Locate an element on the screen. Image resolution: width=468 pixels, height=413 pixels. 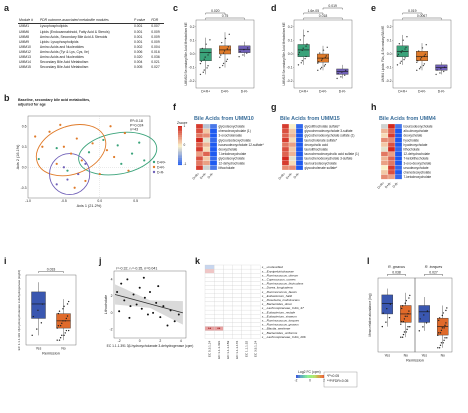
y-tick-label: 0.2 is located at coordinates (290, 27).